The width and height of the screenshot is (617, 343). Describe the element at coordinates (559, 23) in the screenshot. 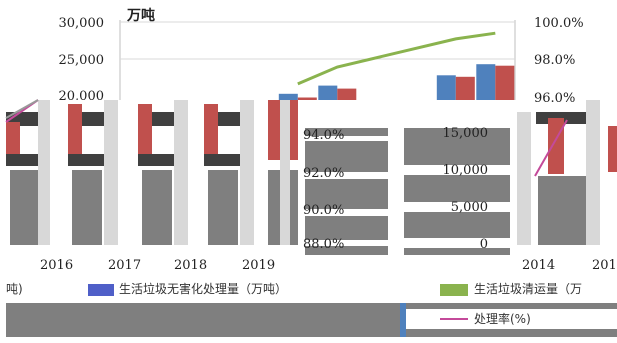

I see `upper-right-tick-100: 100.0%` at that location.